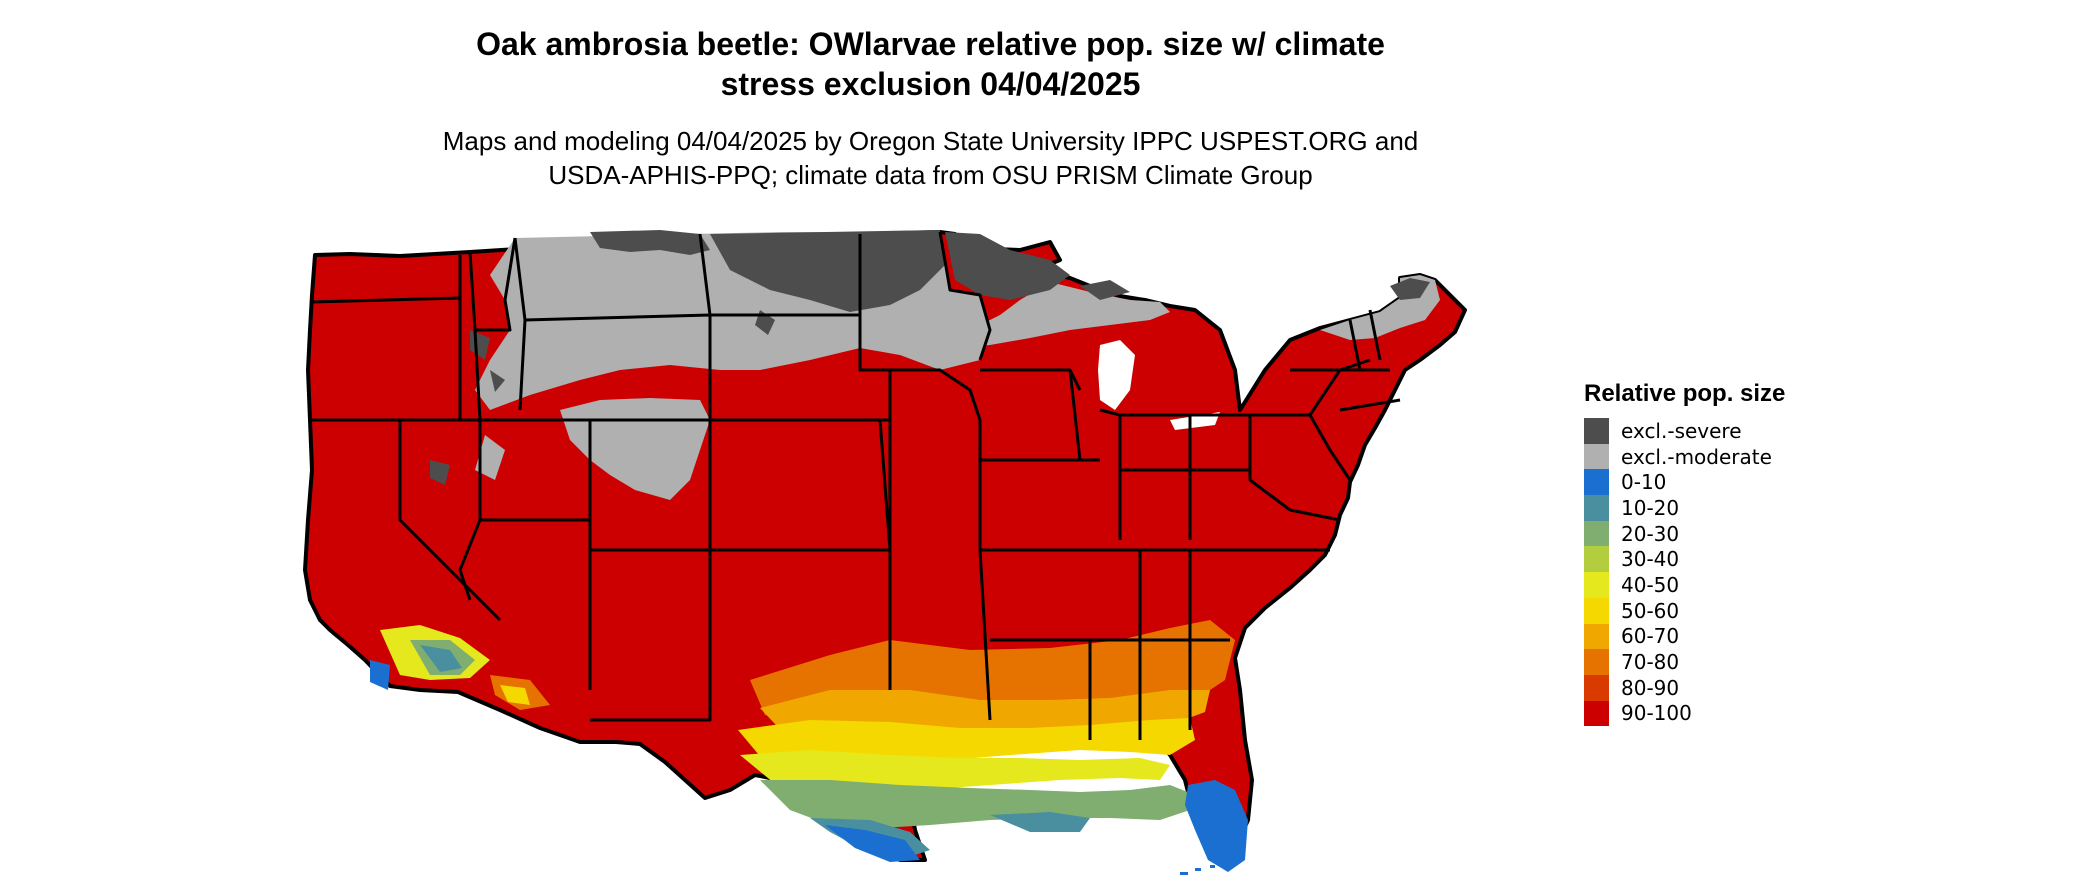 The width and height of the screenshot is (2100, 892). Describe the element at coordinates (1684, 687) in the screenshot. I see `legend-item: 80-90` at that location.